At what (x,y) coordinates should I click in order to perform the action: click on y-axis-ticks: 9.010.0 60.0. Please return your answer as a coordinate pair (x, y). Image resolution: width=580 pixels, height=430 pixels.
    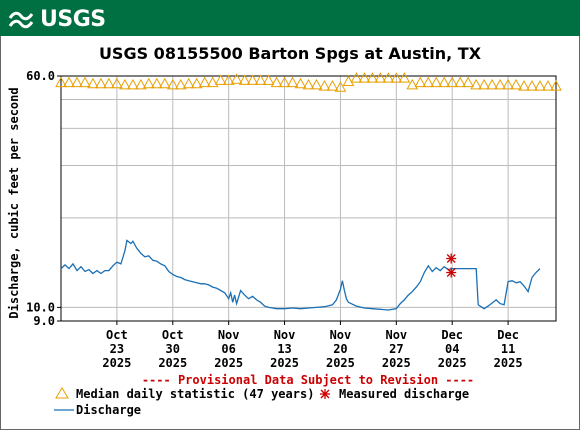
    Looking at the image, I should click on (43, 198).